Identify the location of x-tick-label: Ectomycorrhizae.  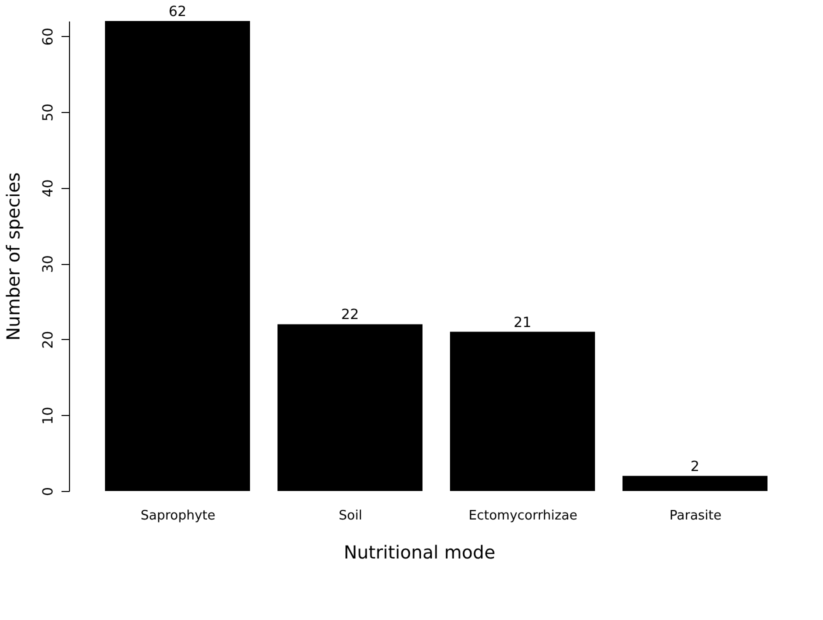
(523, 516).